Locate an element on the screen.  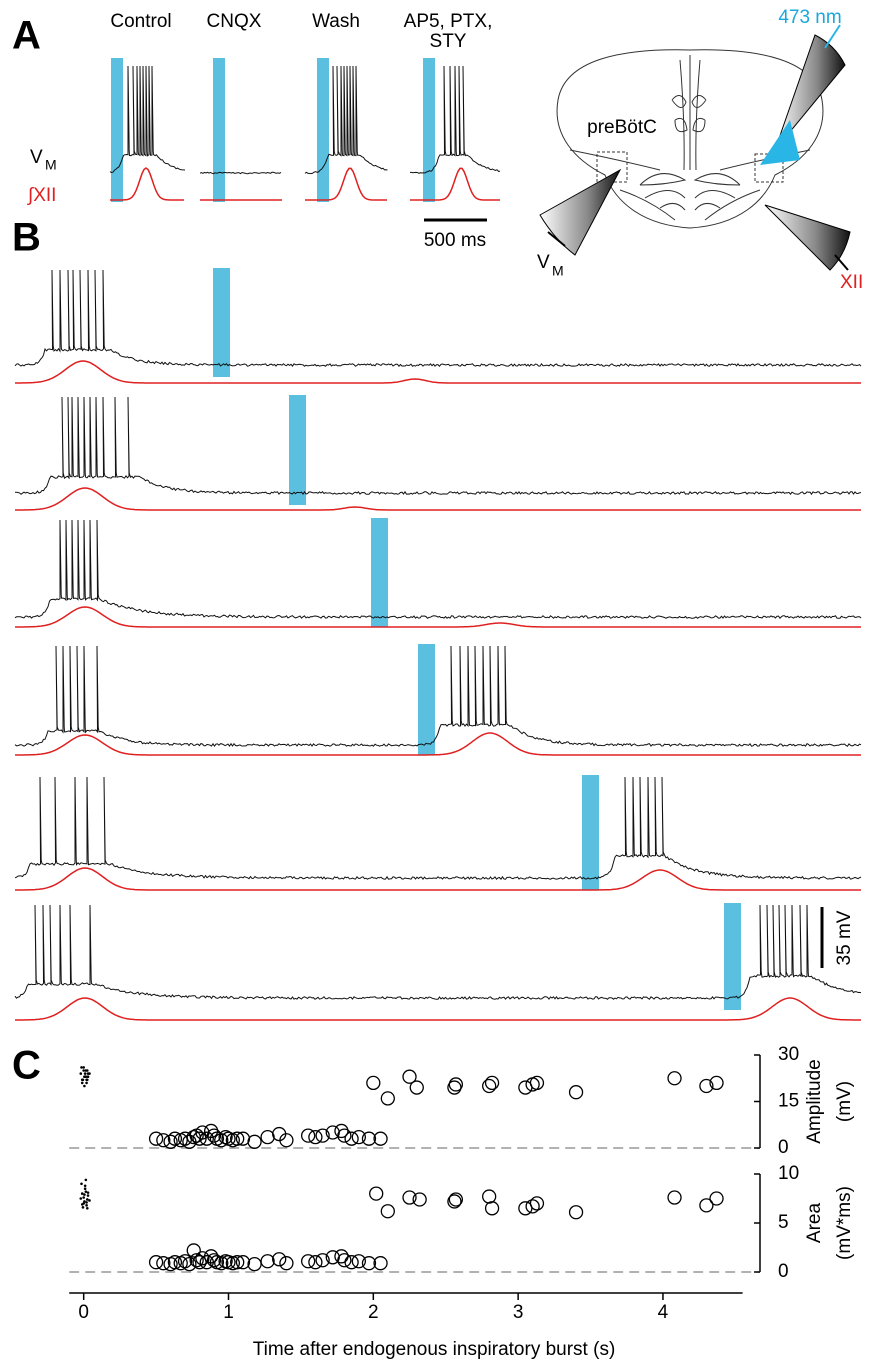
y-tick-label: 30 is located at coordinates (788, 1054).